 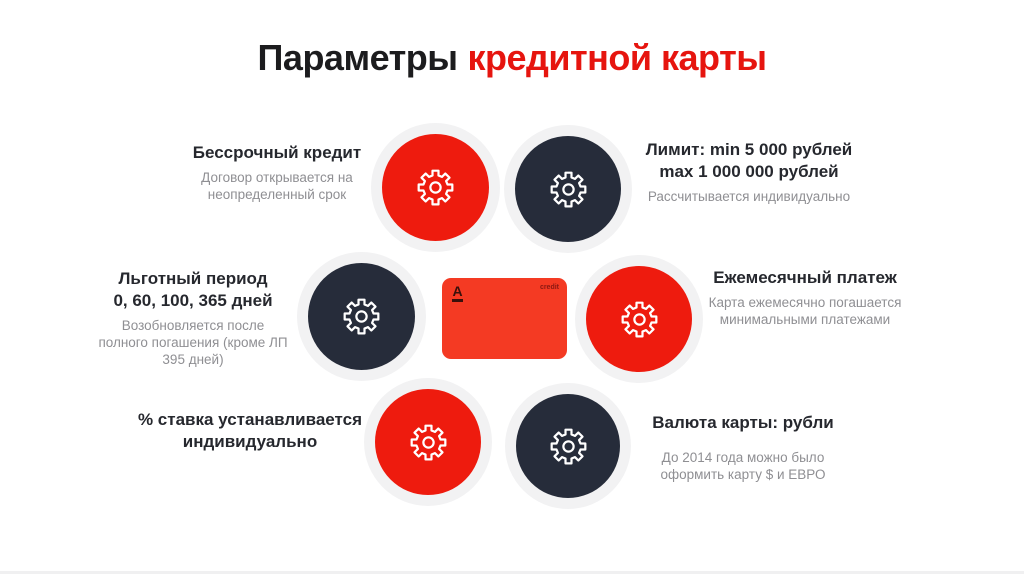 What do you see at coordinates (617, 58) in the screenshot?
I see `title-red-part: кредитной карты` at bounding box center [617, 58].